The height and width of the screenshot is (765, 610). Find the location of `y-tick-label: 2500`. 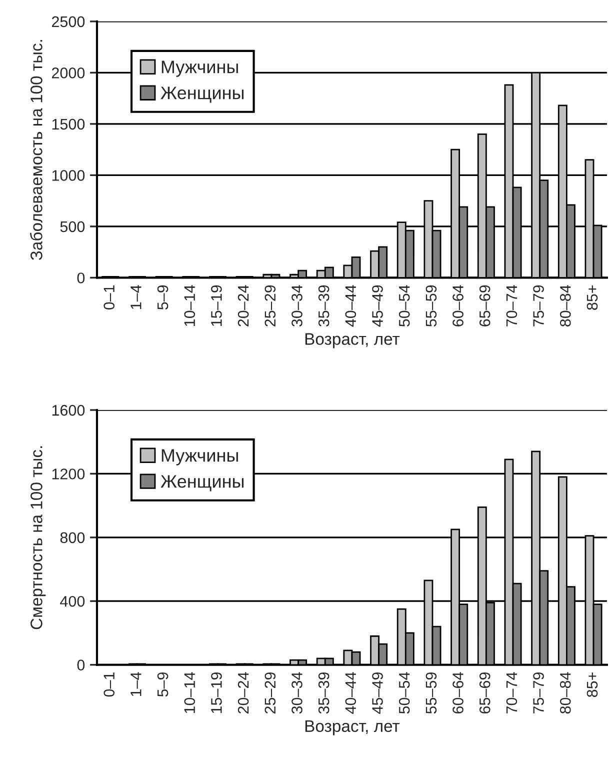

y-tick-label: 2500 is located at coordinates (68, 22).